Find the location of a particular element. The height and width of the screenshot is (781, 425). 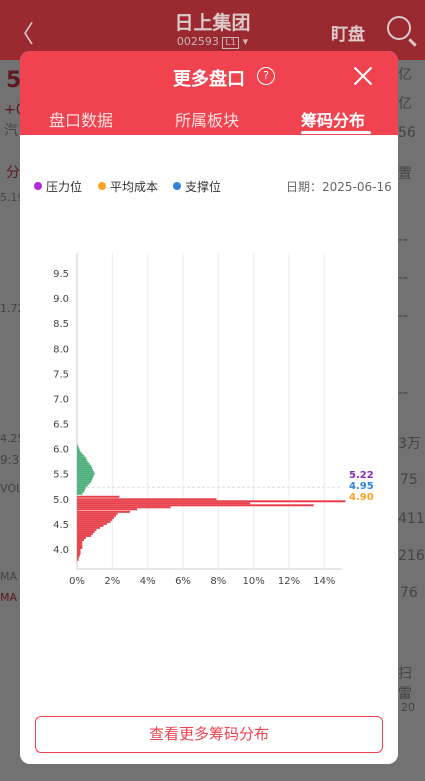

app-header: 〈 日上集团 002593 L1 ▾ 盯盘 is located at coordinates (212, 30).